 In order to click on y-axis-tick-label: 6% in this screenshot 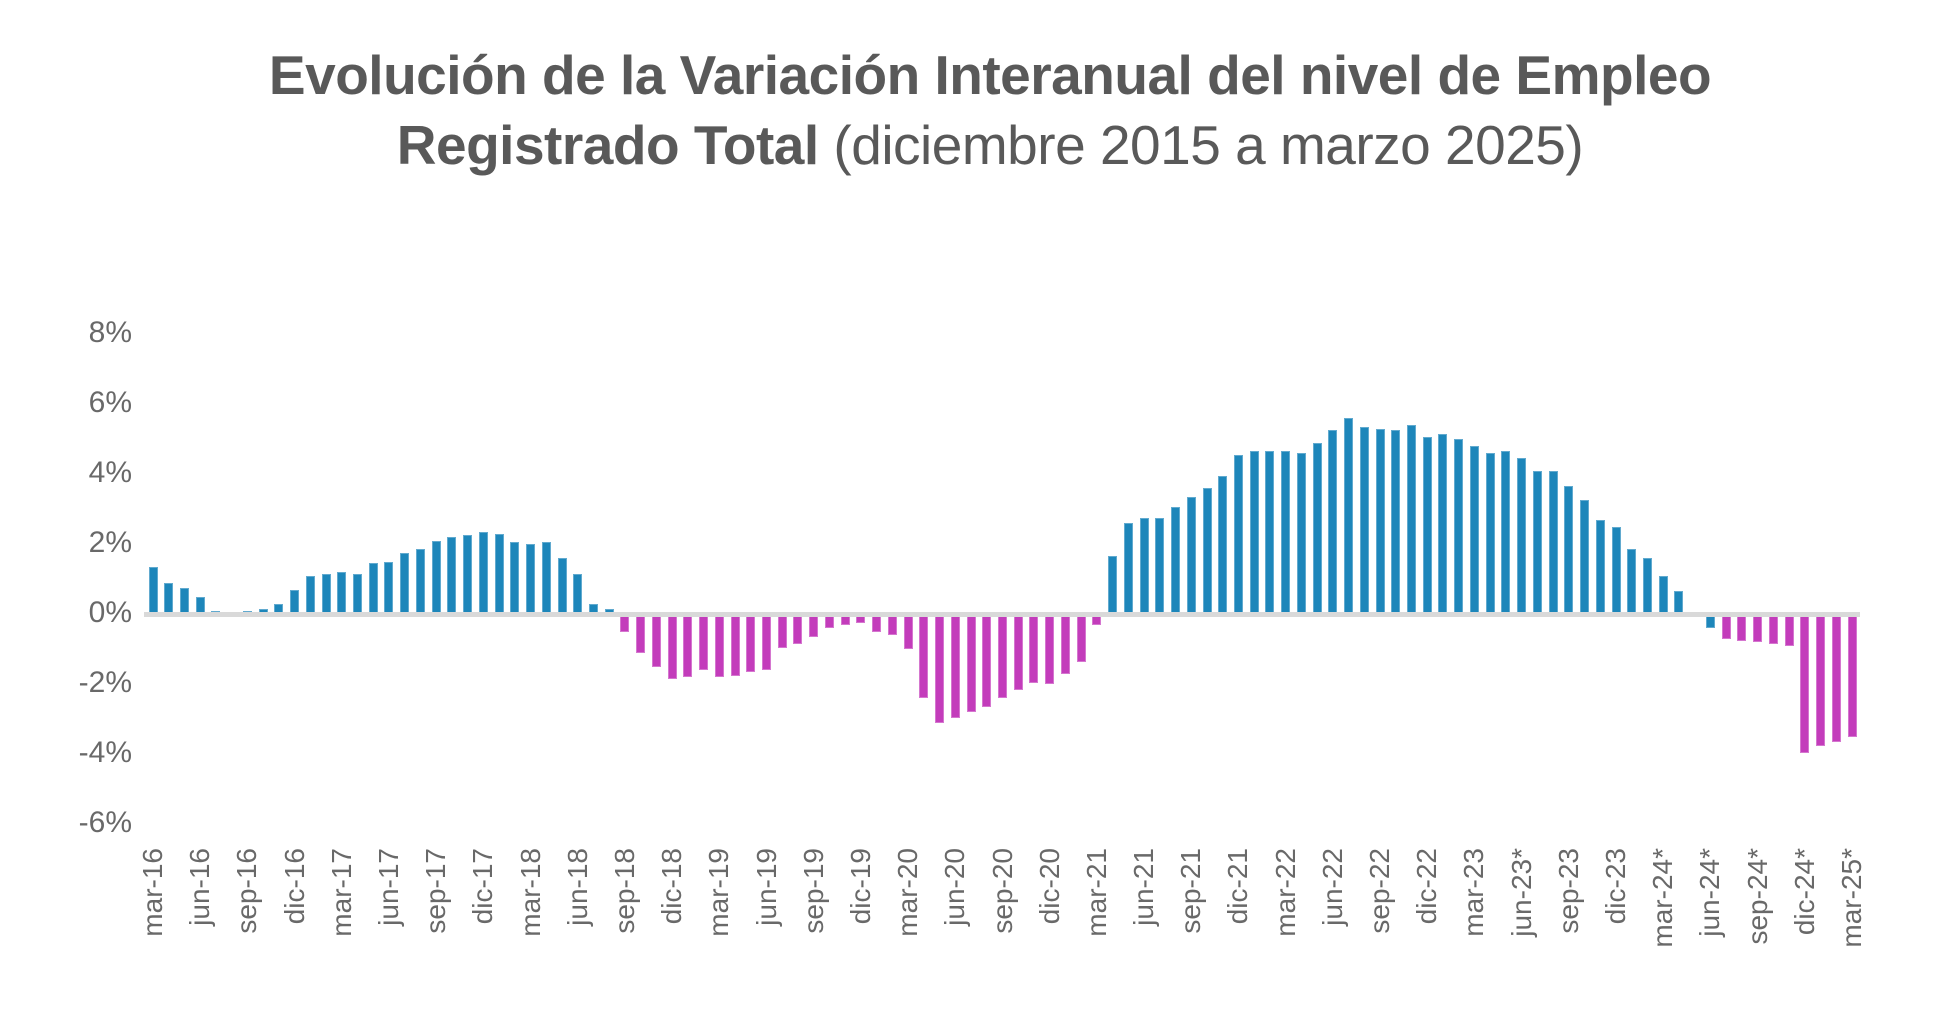, I will do `click(110, 402)`.